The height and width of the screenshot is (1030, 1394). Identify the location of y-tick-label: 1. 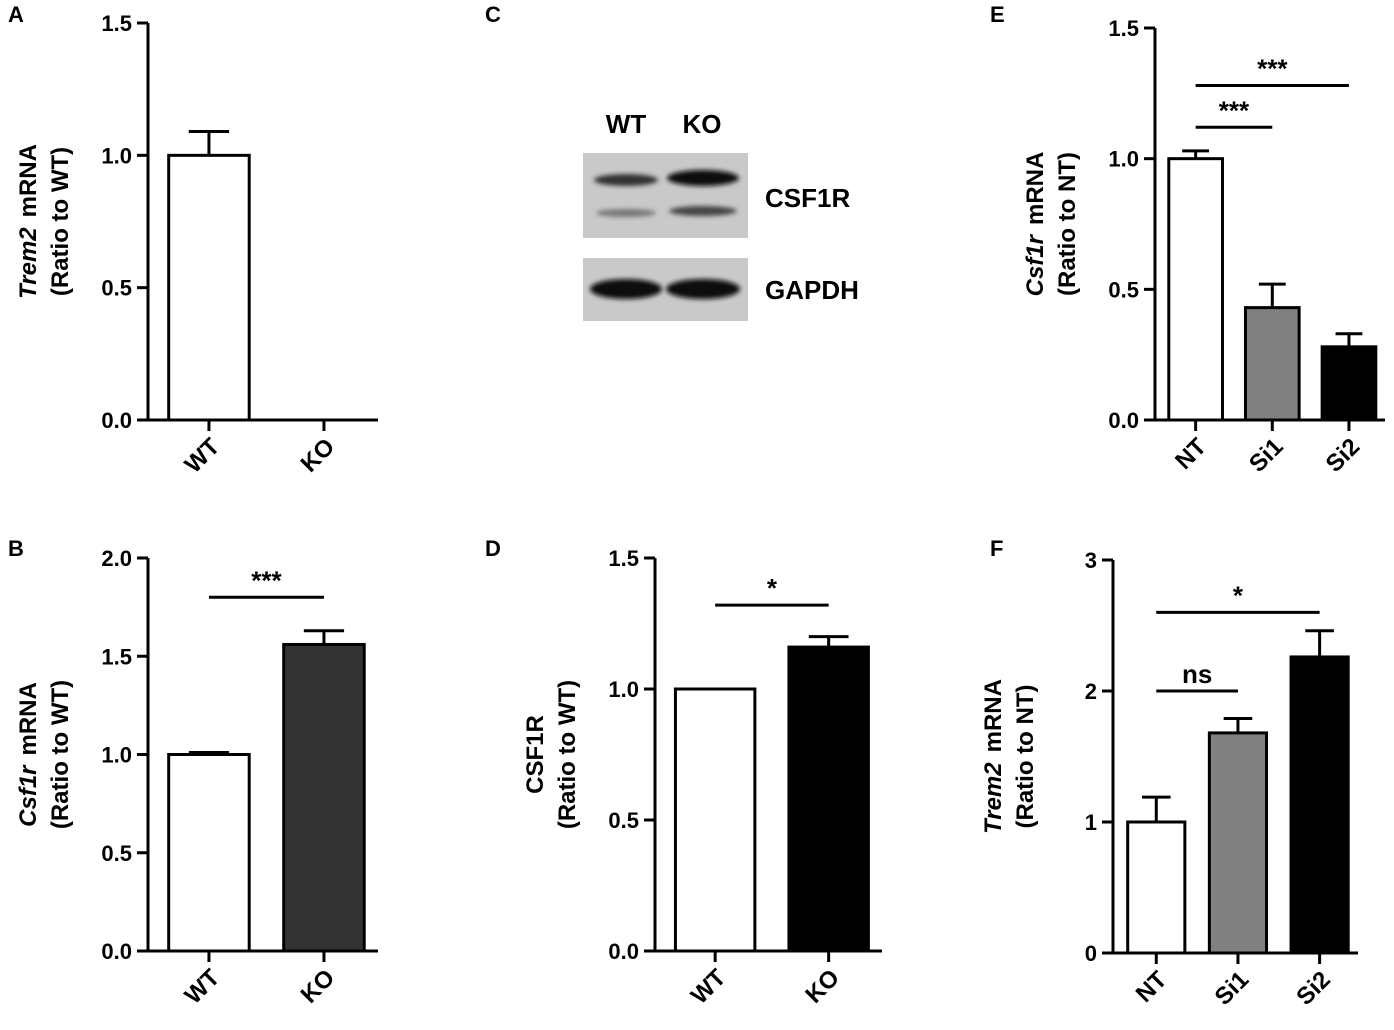
(1091, 822).